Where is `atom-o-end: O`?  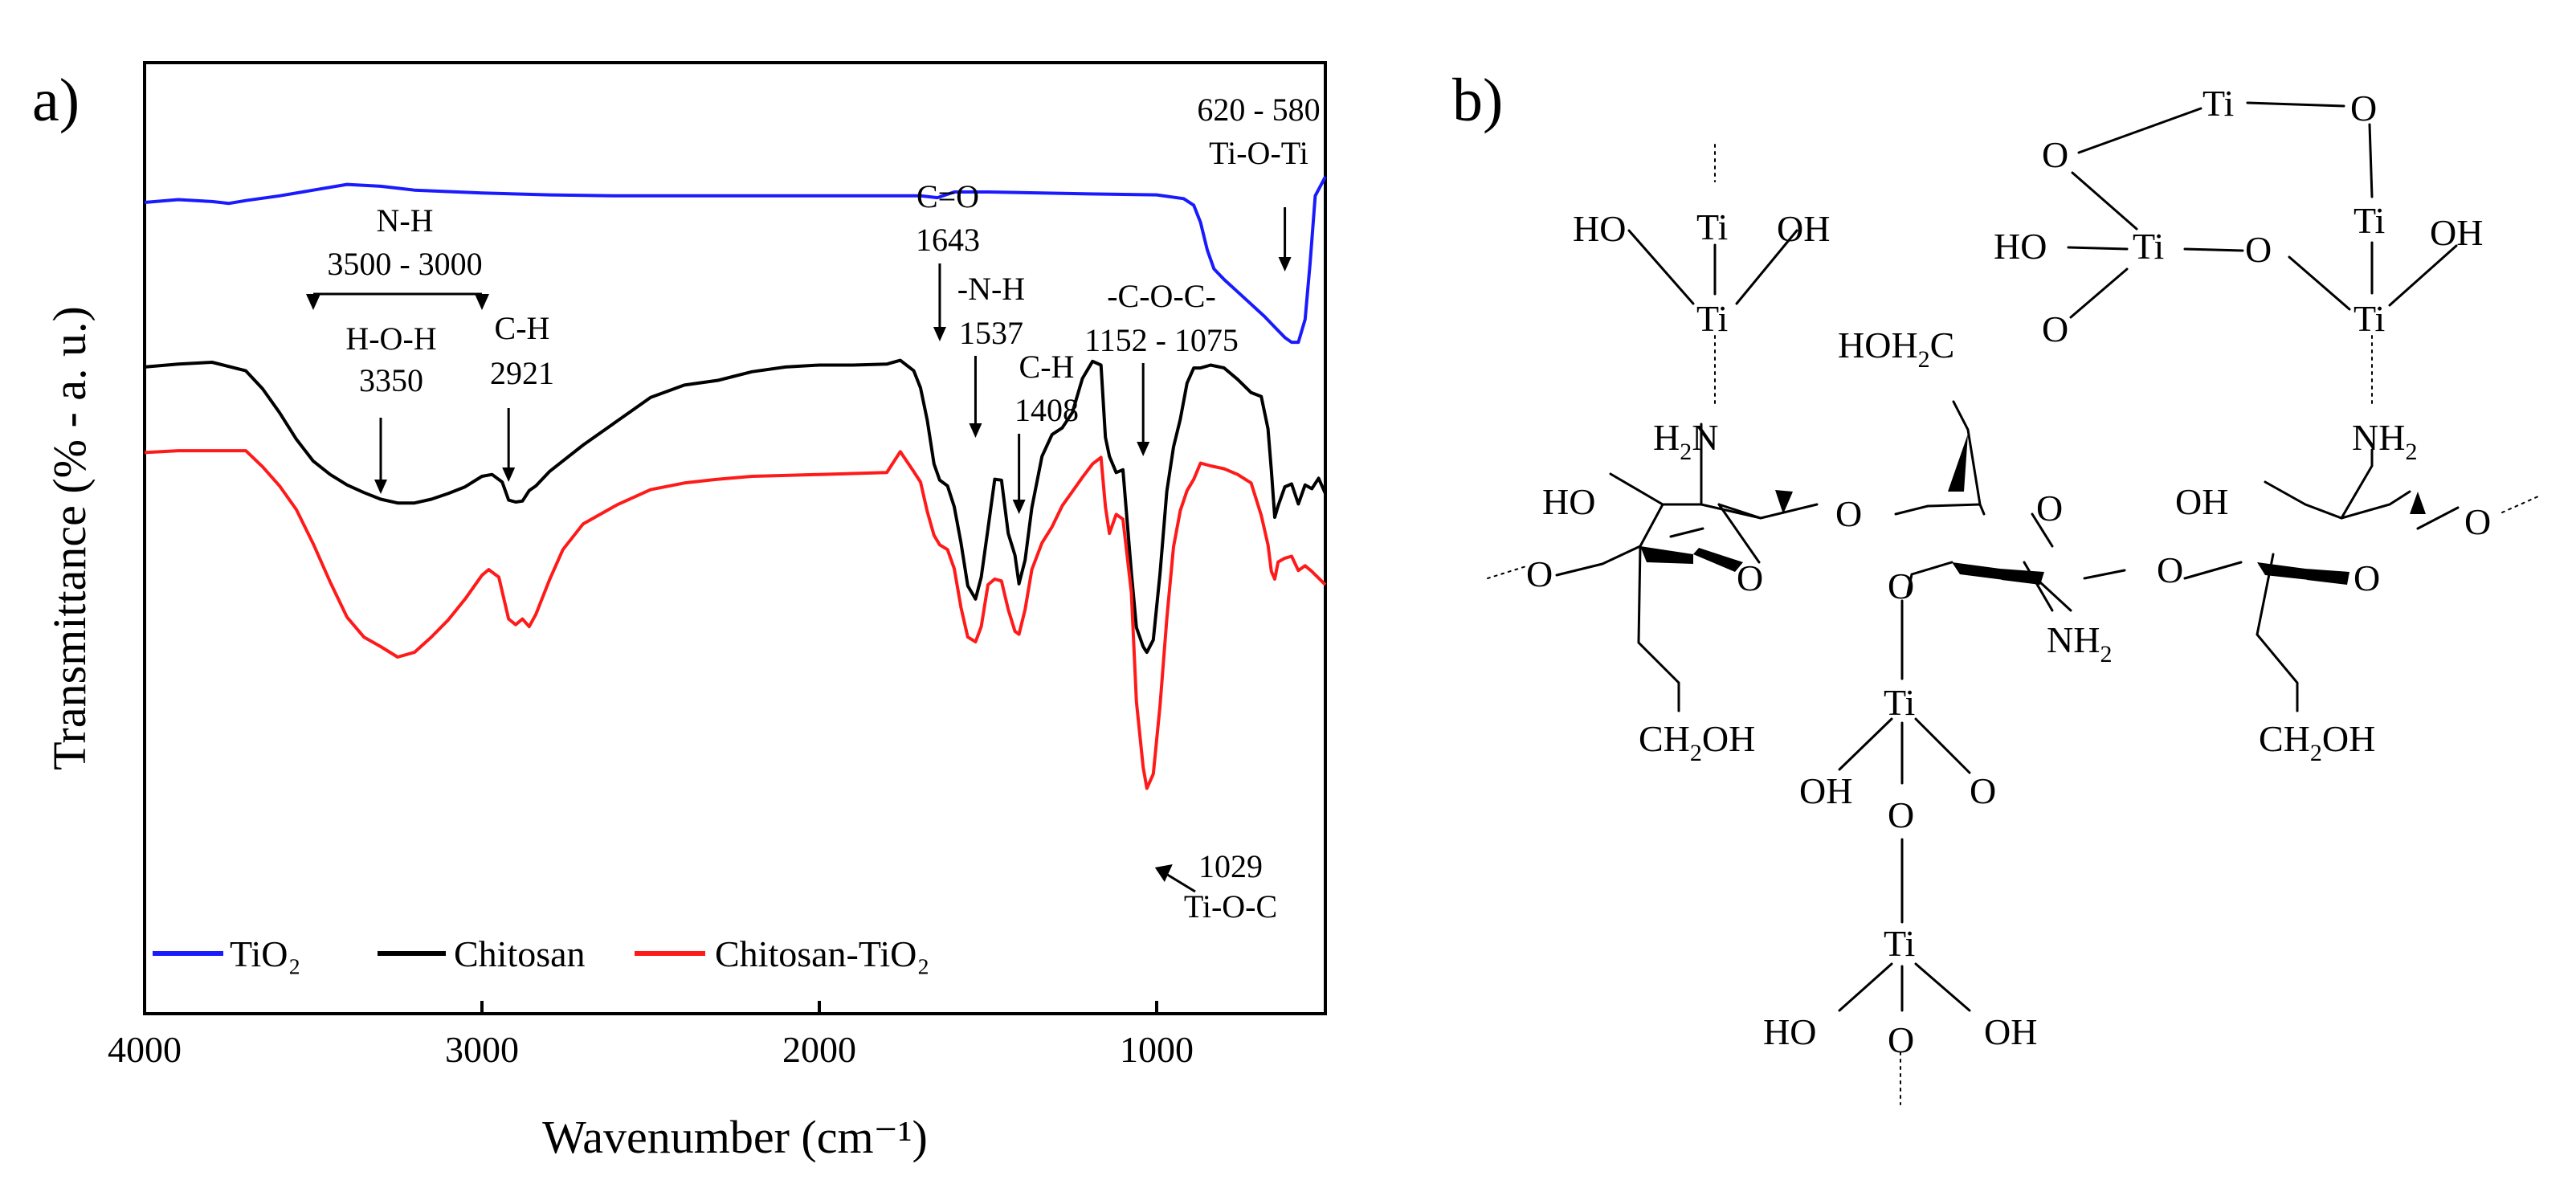
atom-o-end: O is located at coordinates (2477, 522).